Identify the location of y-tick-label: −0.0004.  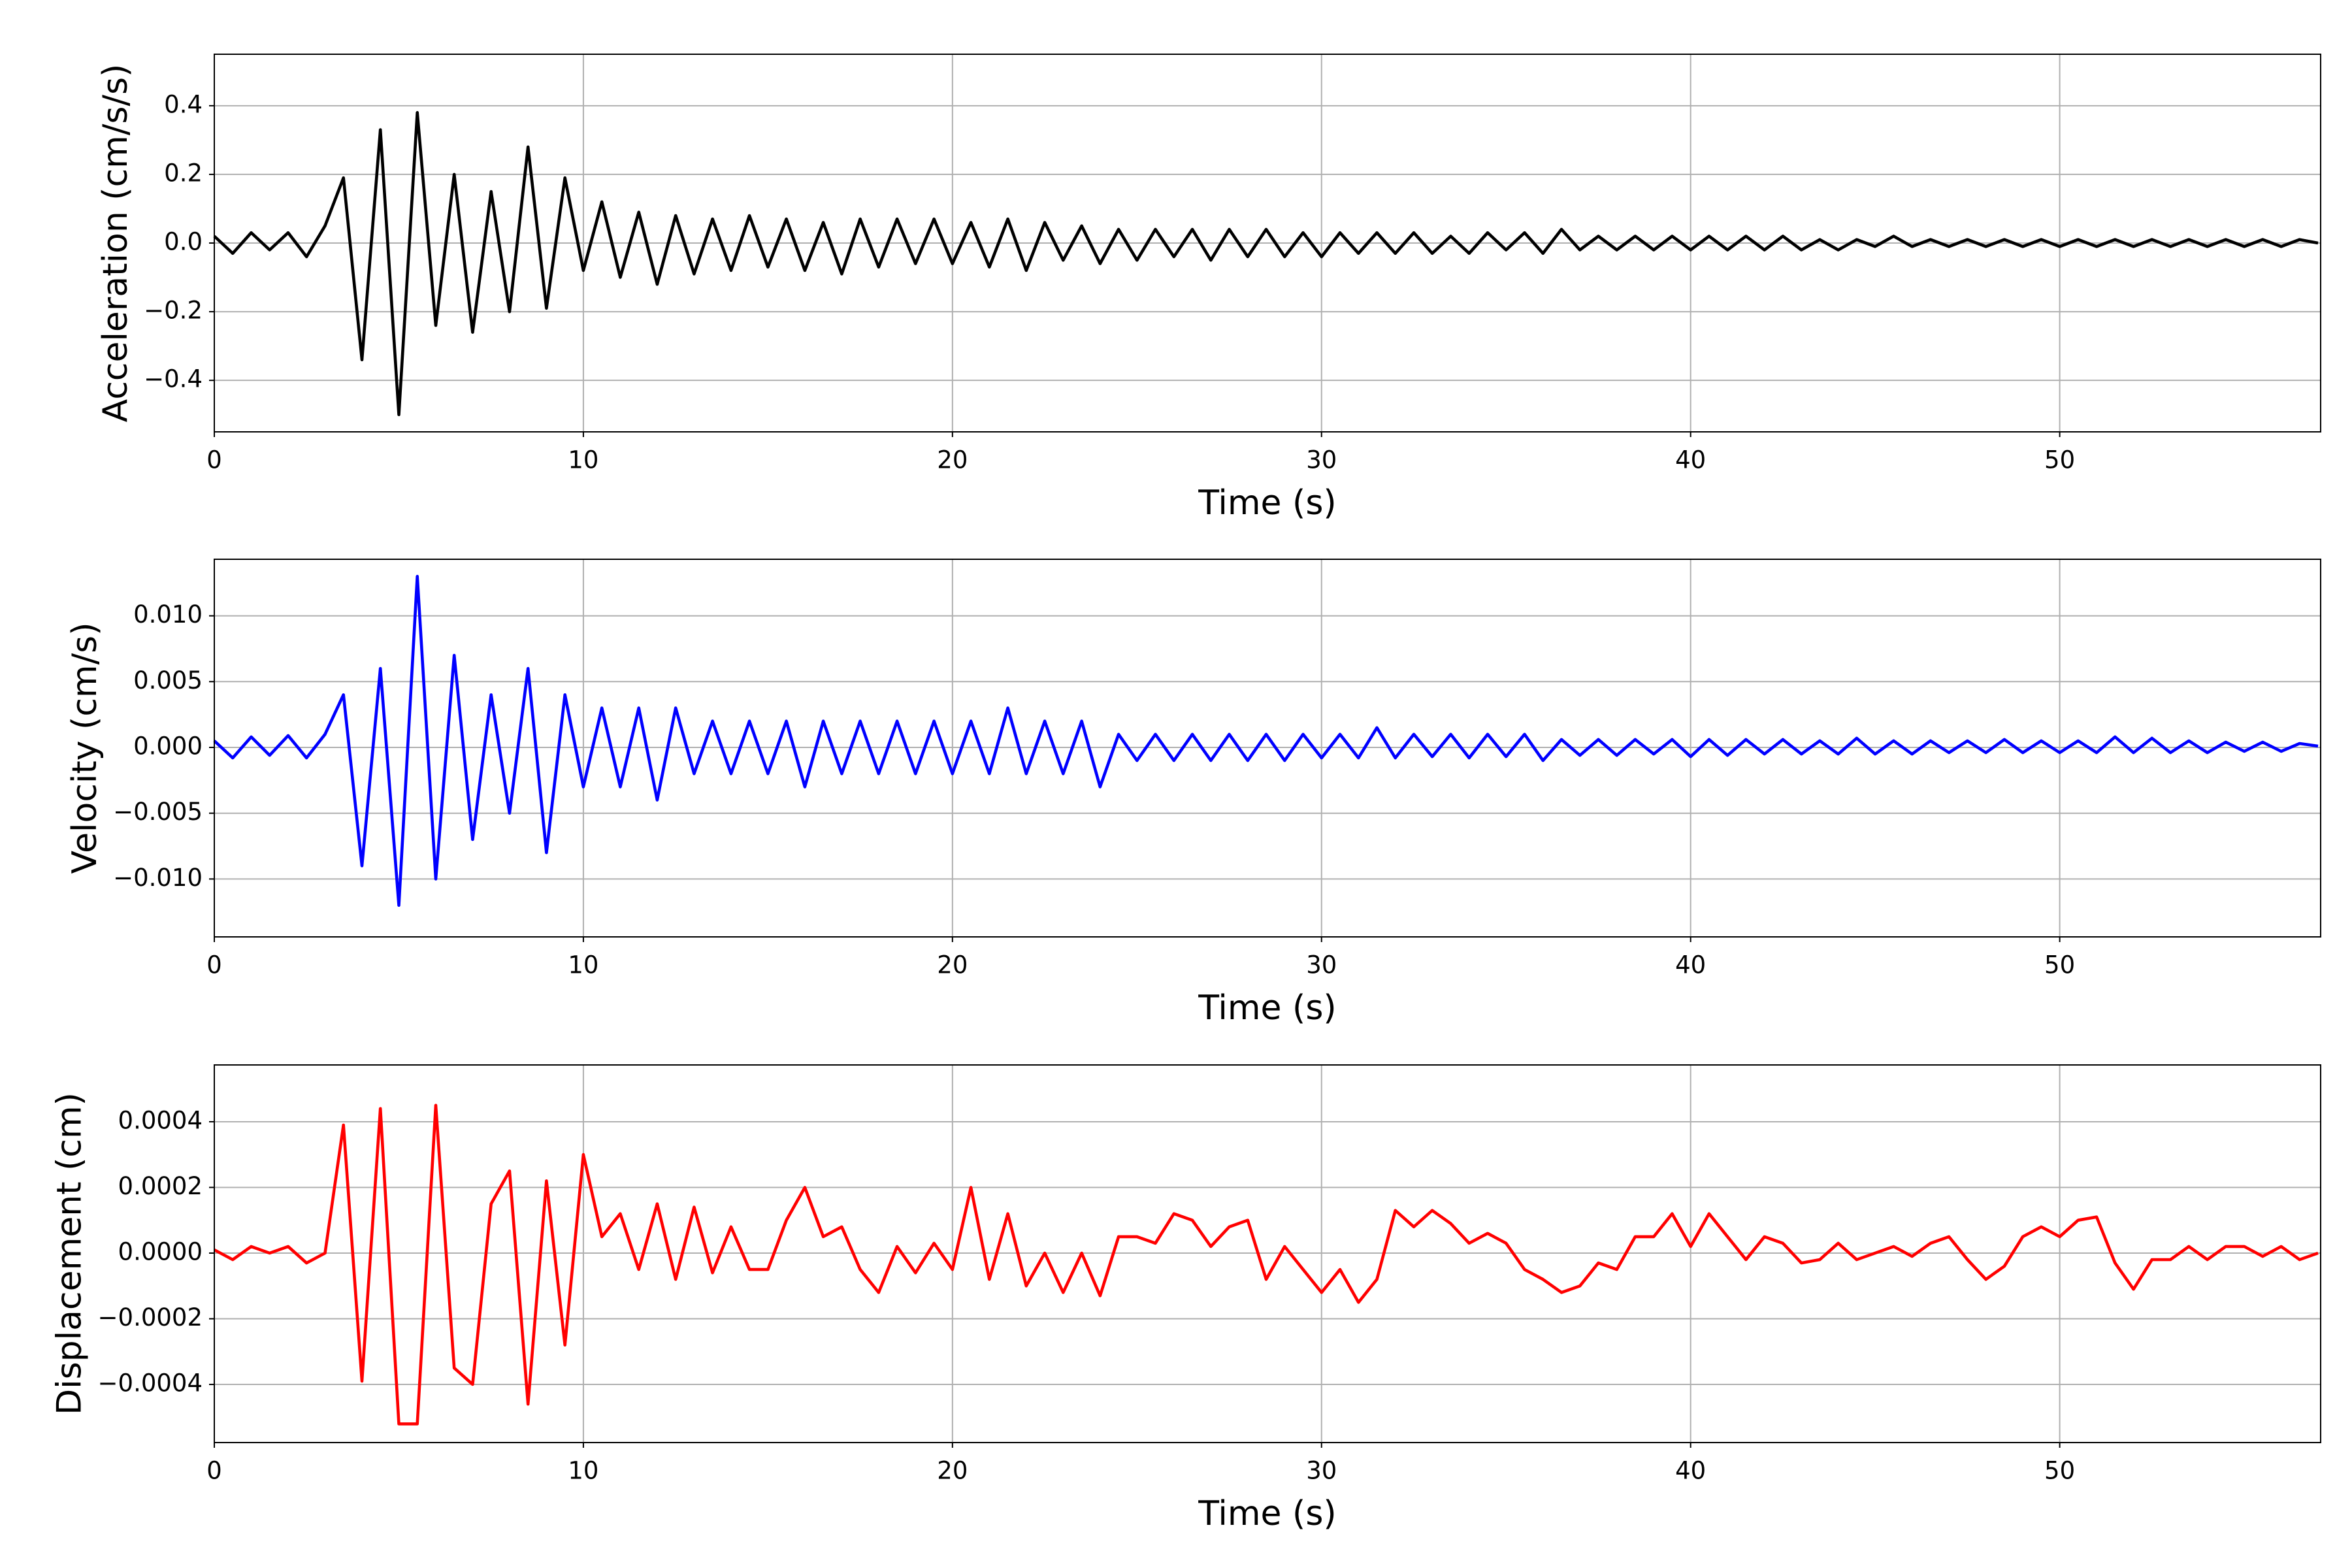
(150, 1383).